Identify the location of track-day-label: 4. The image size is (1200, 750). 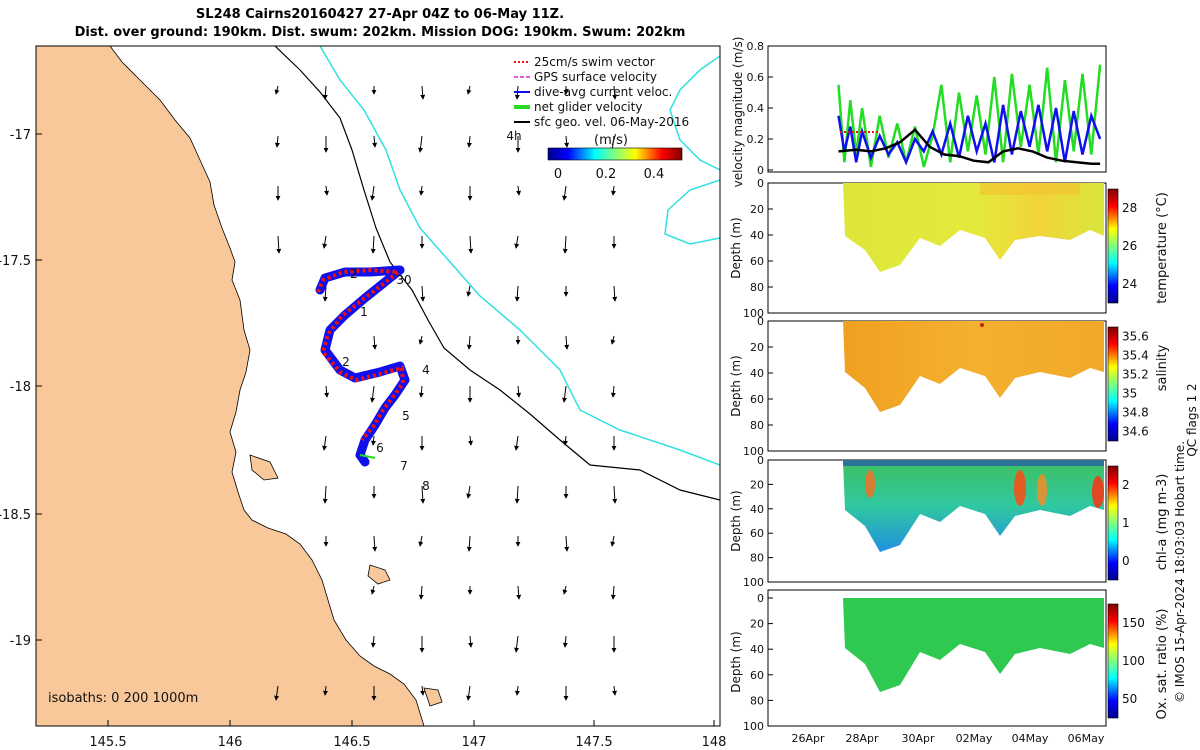
(426, 370).